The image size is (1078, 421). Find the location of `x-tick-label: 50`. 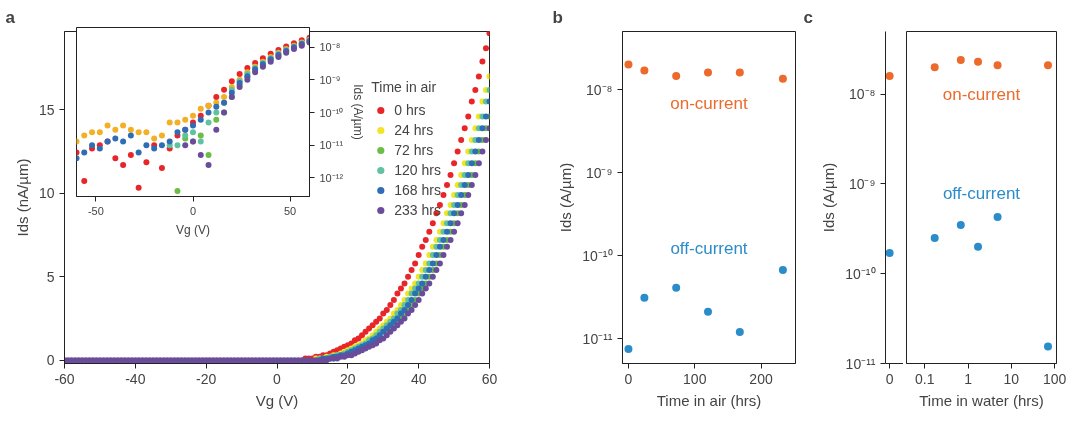

x-tick-label: 50 is located at coordinates (290, 210).